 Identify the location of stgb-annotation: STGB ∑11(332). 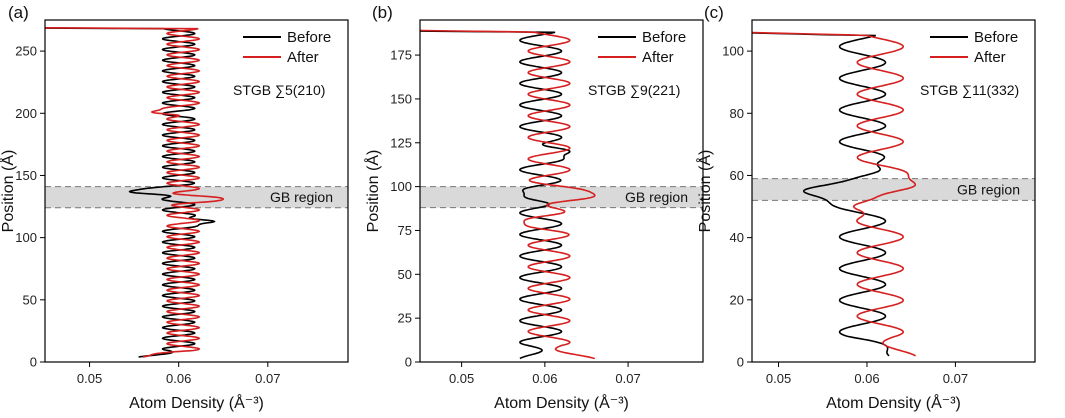
(969, 90).